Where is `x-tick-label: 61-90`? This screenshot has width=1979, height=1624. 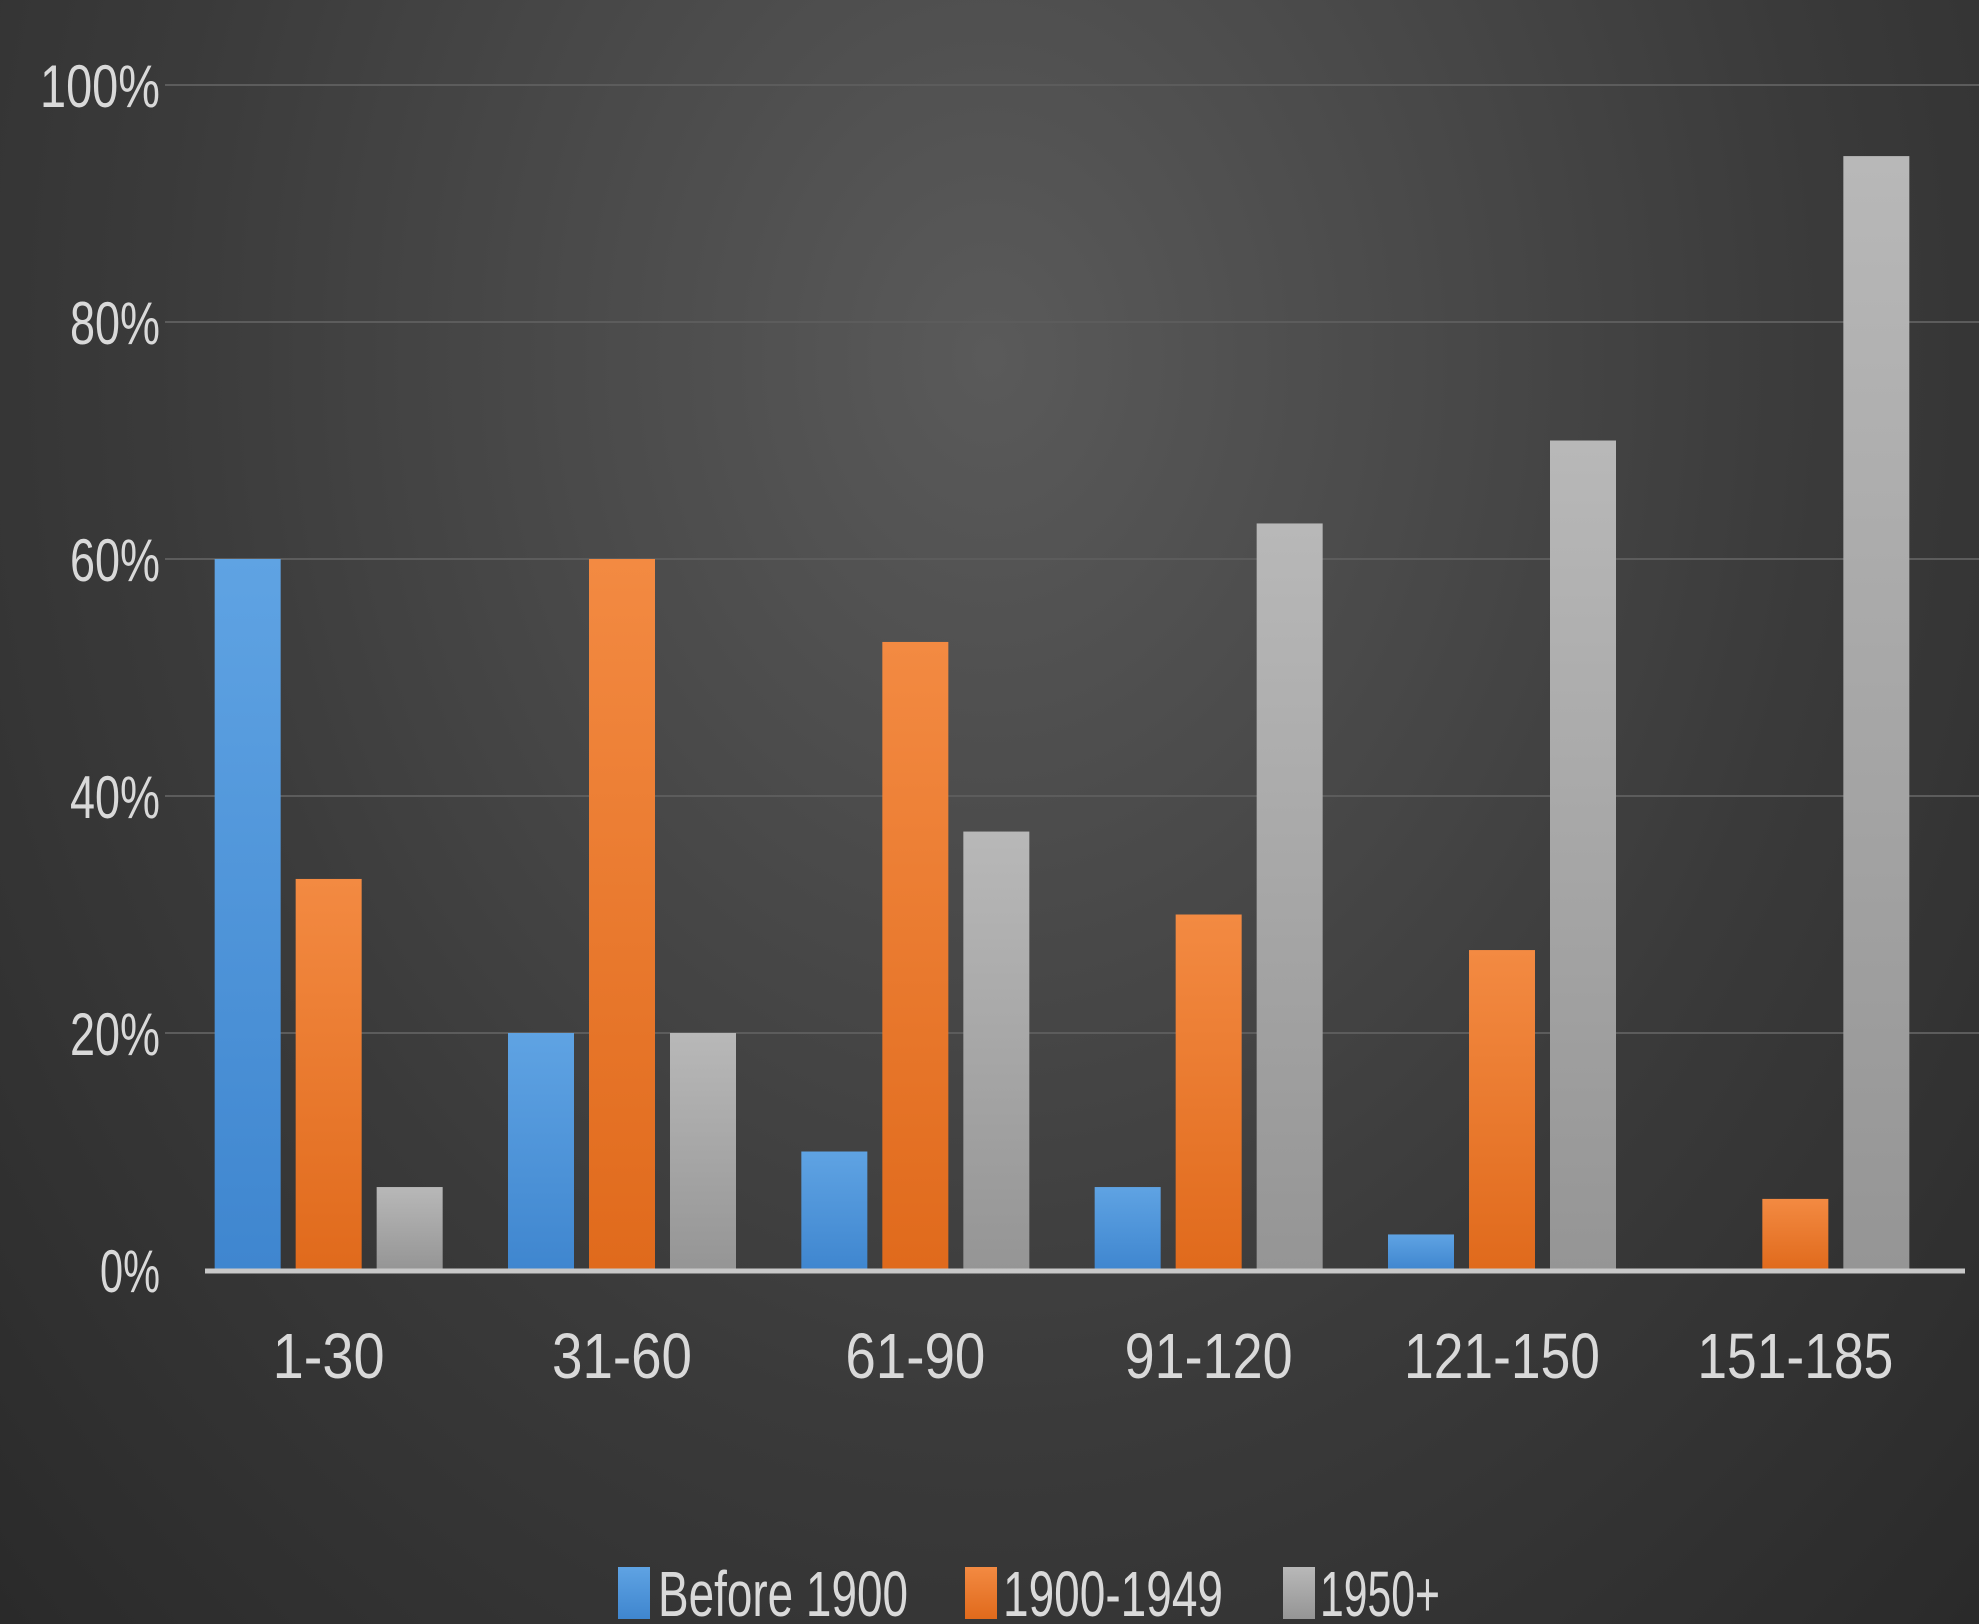 x-tick-label: 61-90 is located at coordinates (915, 1356).